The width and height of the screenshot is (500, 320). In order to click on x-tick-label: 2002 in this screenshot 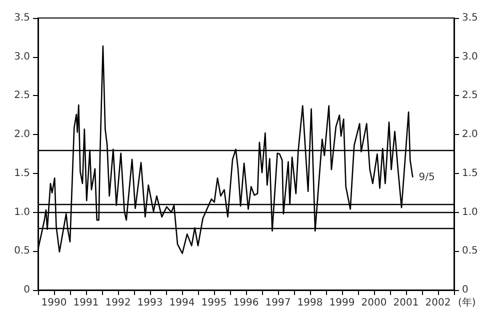, I will do `click(438, 303)`.